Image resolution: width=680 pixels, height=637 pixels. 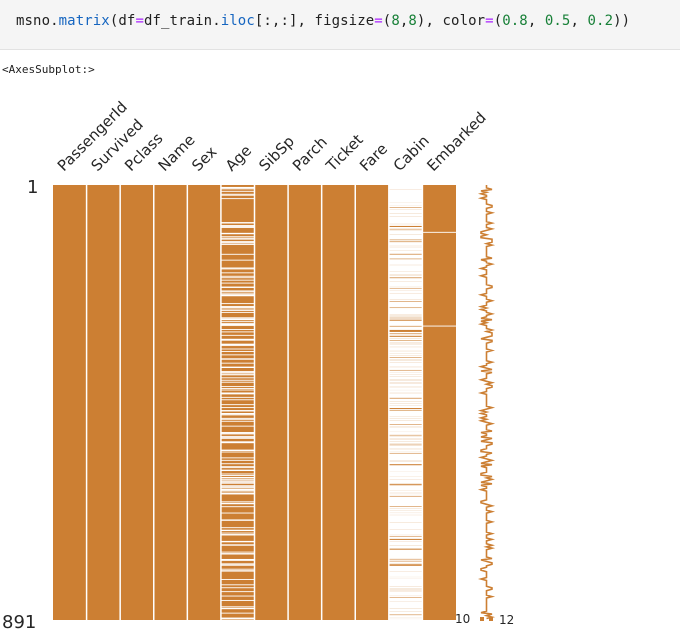 I want to click on code-token: (, so click(x=498, y=21).